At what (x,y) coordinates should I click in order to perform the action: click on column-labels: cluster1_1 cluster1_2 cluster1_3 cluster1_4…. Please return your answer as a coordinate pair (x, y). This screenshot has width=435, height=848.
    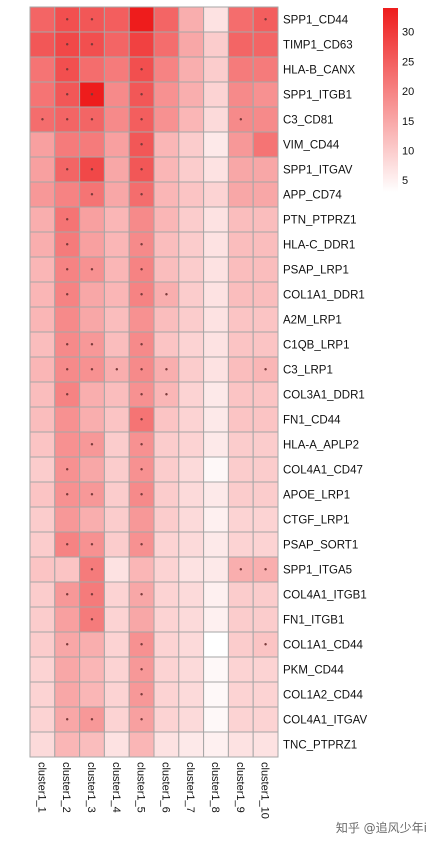
    Looking at the image, I should click on (152, 790).